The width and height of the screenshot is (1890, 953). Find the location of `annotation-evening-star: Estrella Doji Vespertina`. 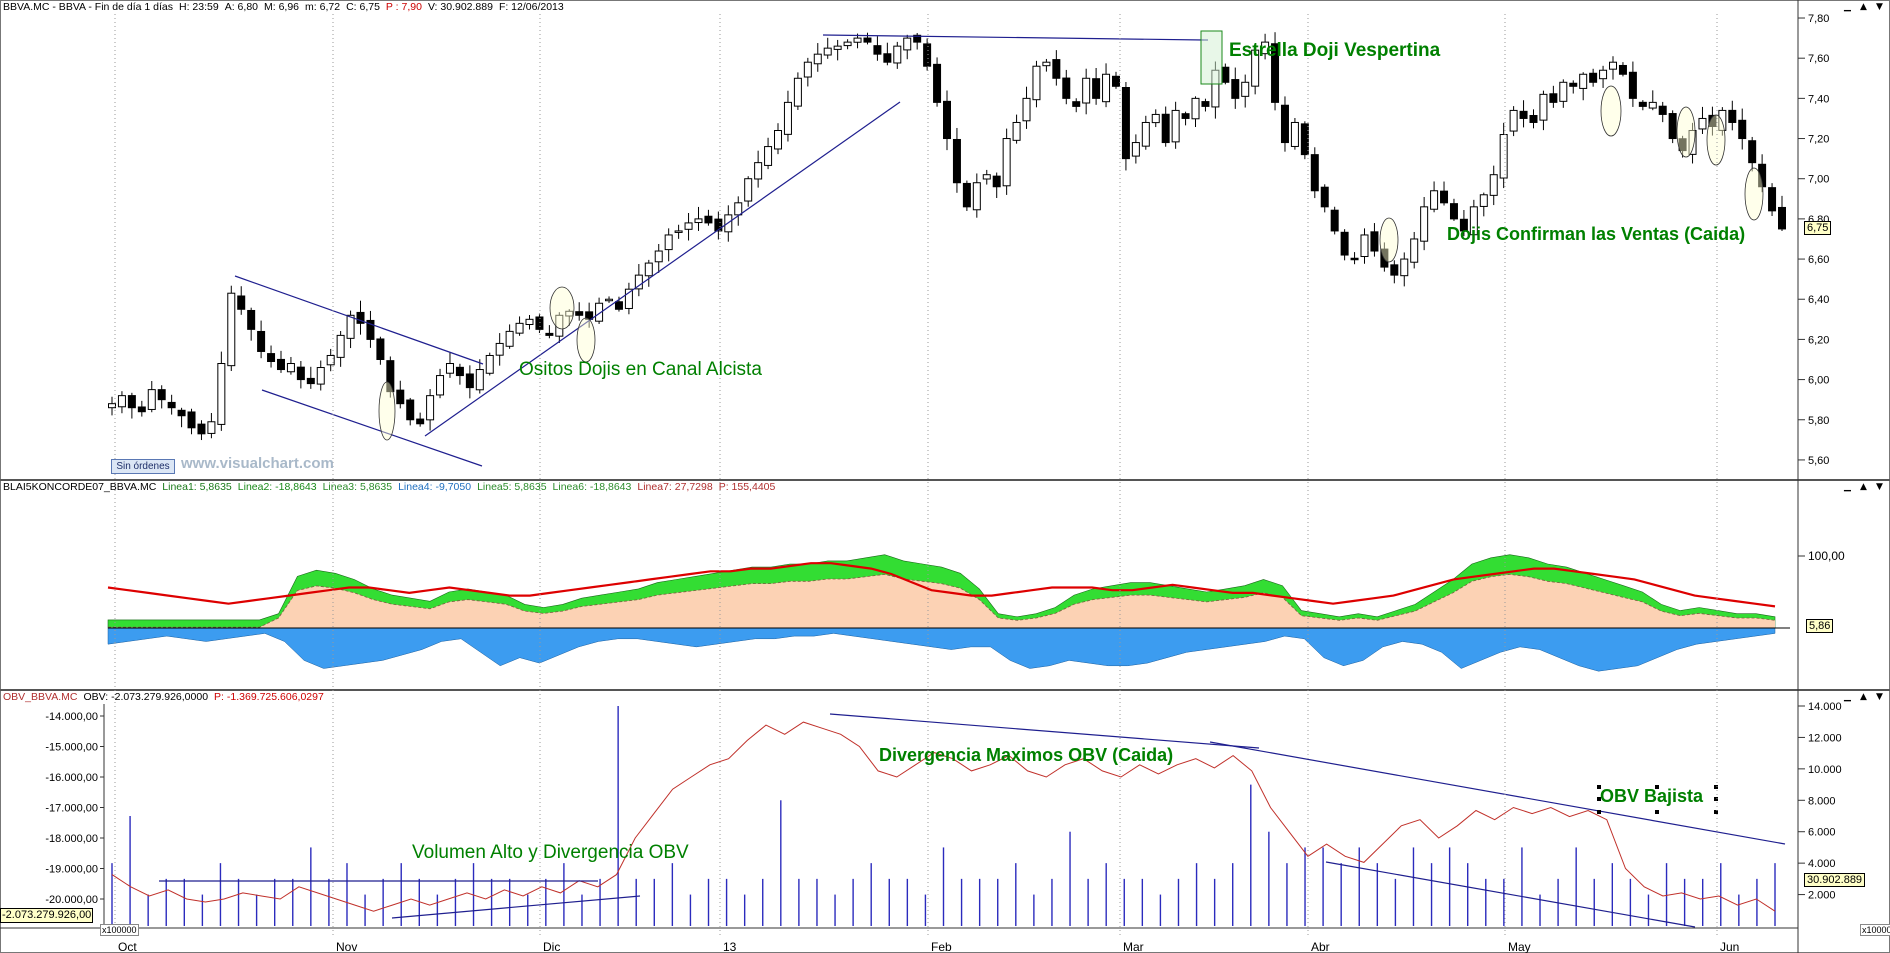

annotation-evening-star: Estrella Doji Vespertina is located at coordinates (1335, 50).